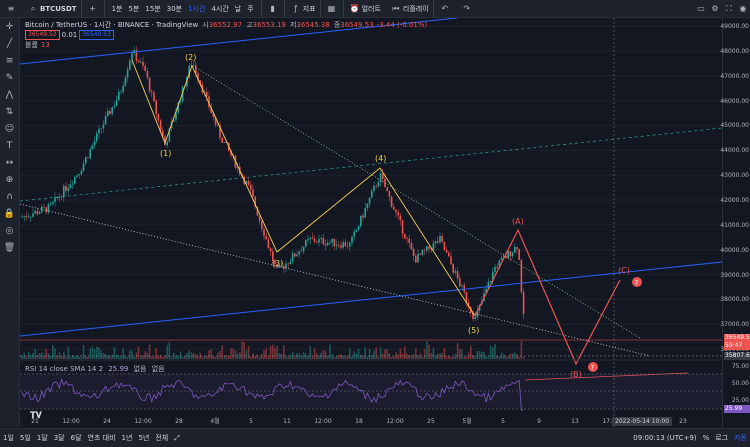 The image size is (750, 447). I want to click on alert-button: ⏰ 얼러트, so click(363, 8).